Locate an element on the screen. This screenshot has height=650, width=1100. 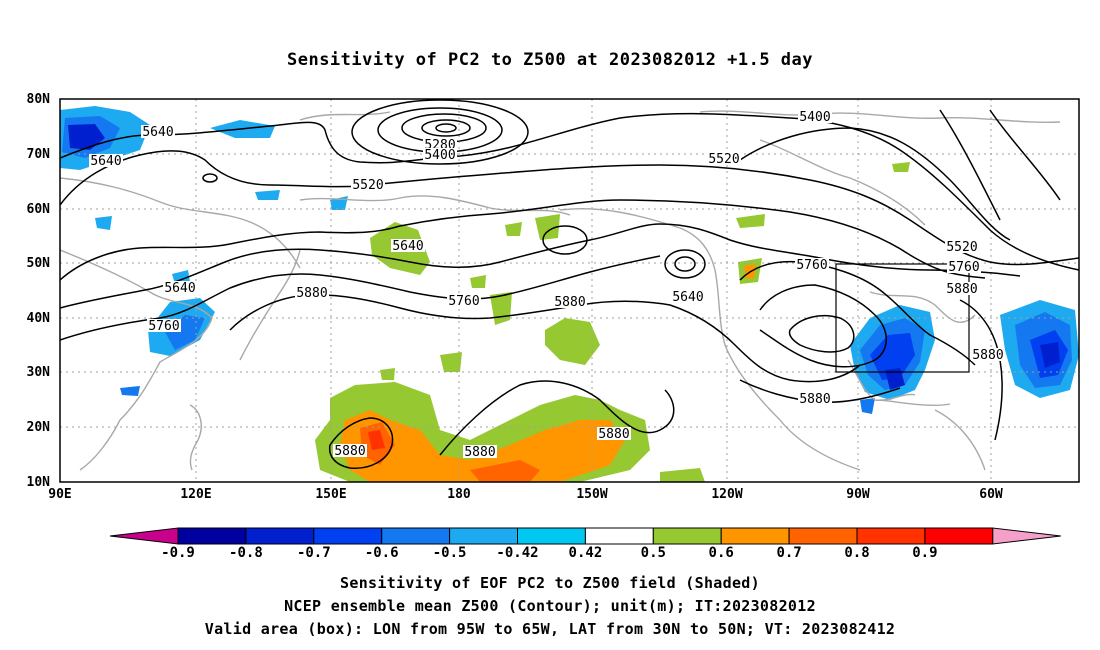
valid-area-box is located at coordinates (902, 318).